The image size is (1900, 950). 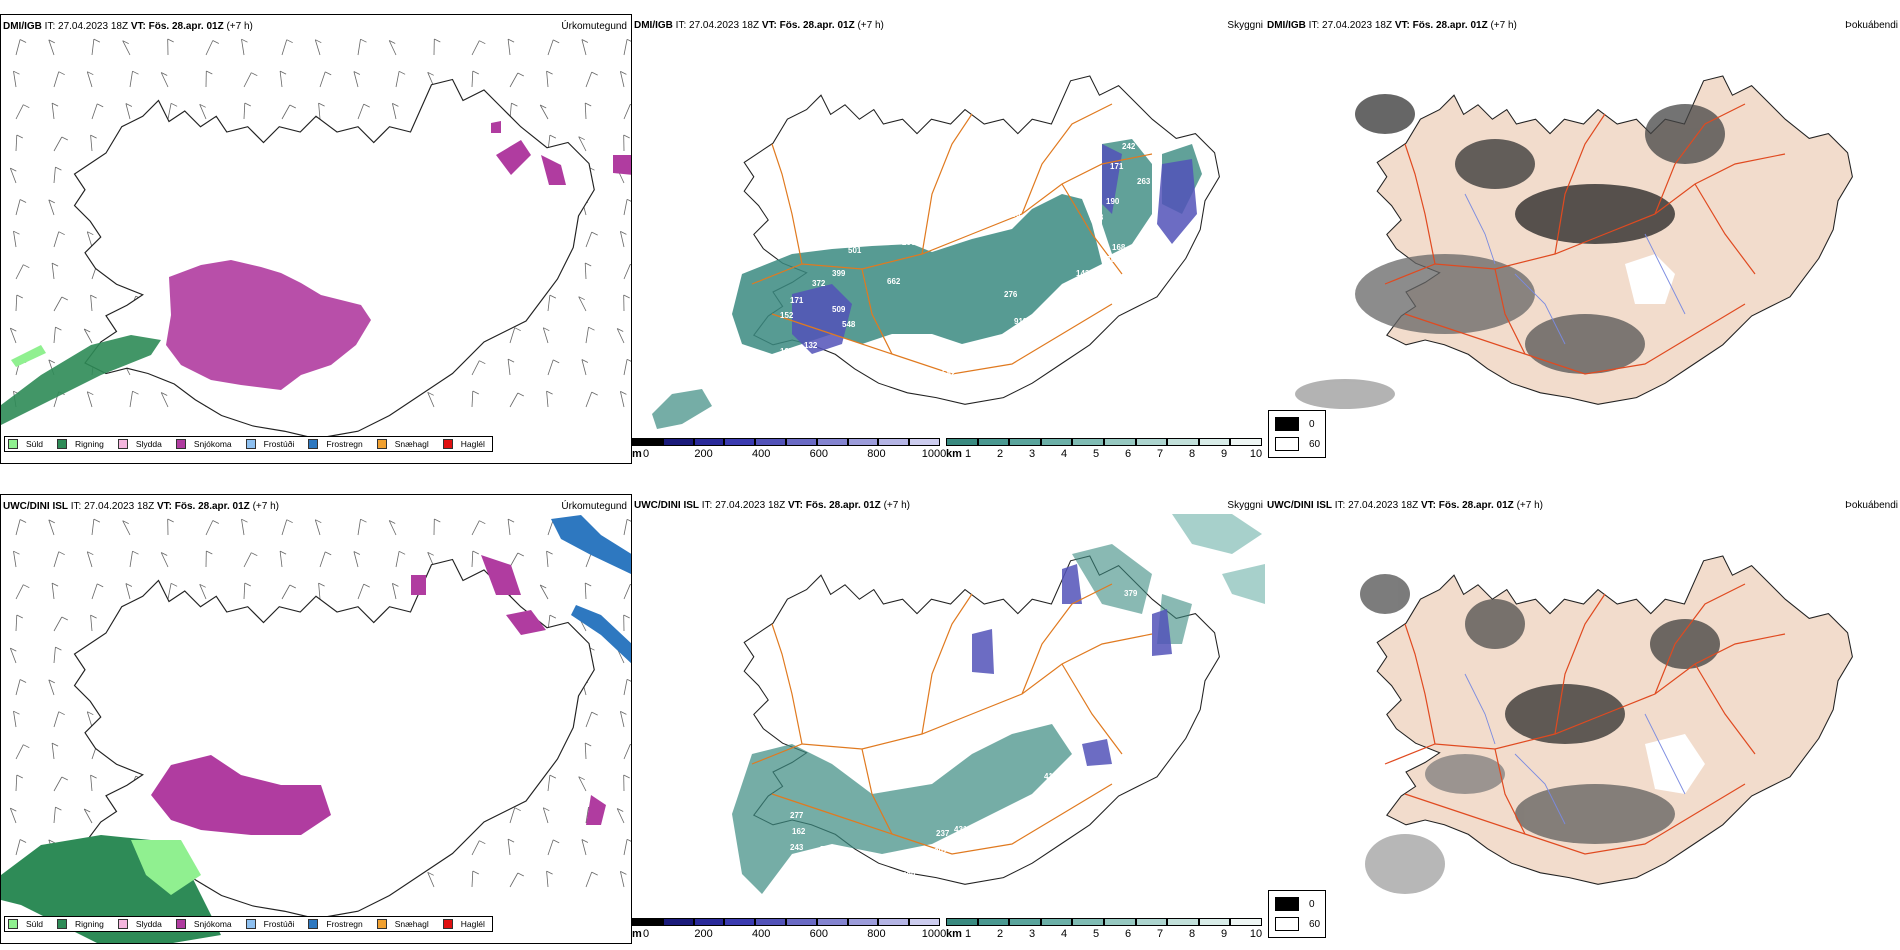 What do you see at coordinates (334, 259) in the screenshot?
I see `iceland-outline` at bounding box center [334, 259].